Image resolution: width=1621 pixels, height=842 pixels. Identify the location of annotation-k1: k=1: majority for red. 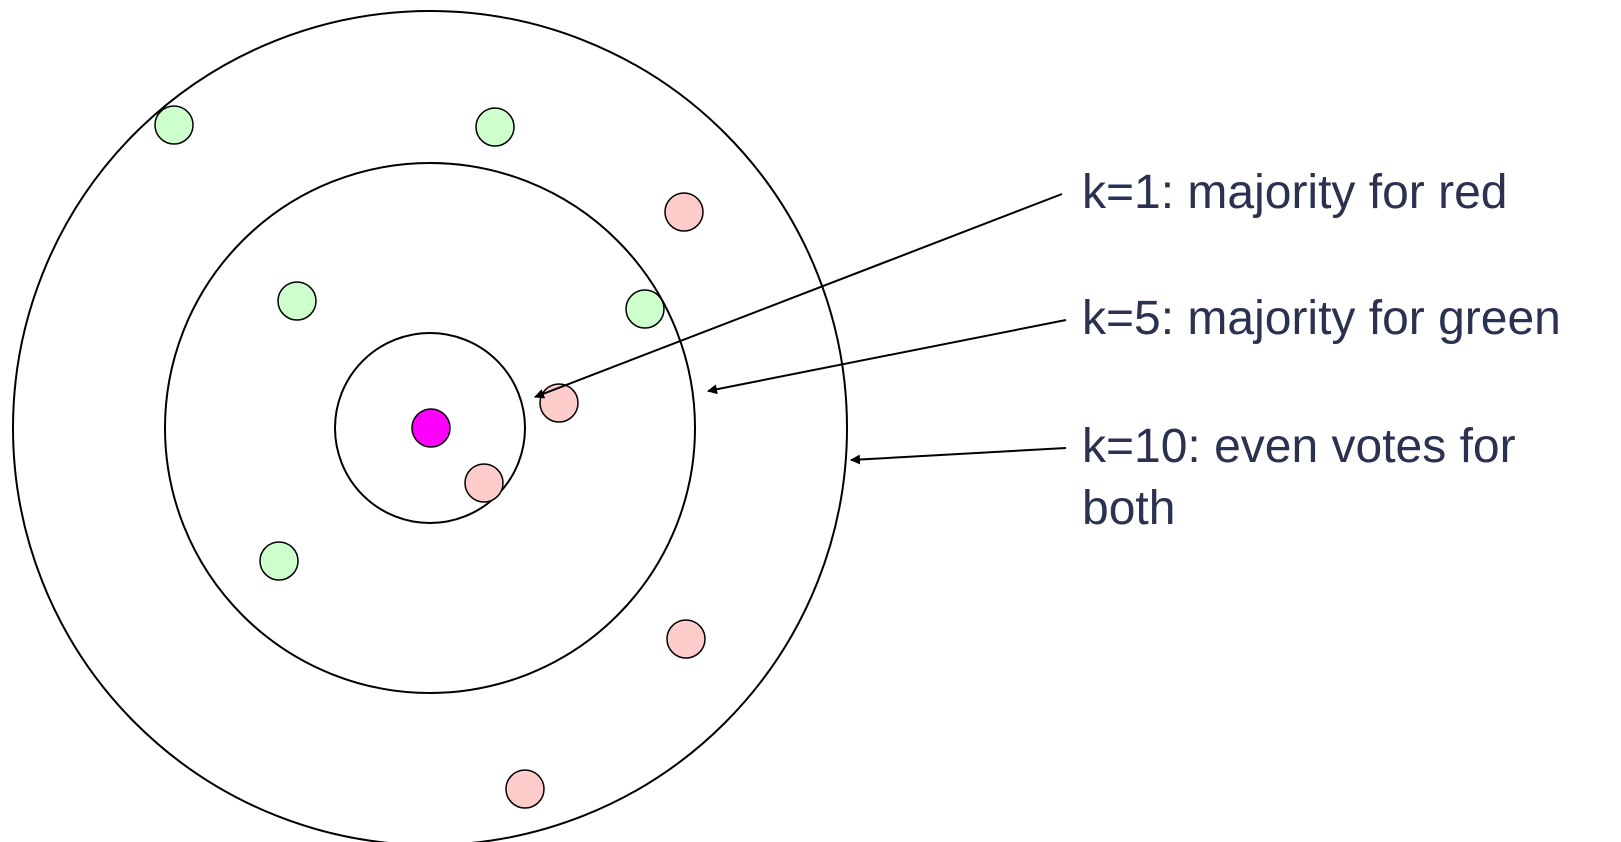
(1295, 192).